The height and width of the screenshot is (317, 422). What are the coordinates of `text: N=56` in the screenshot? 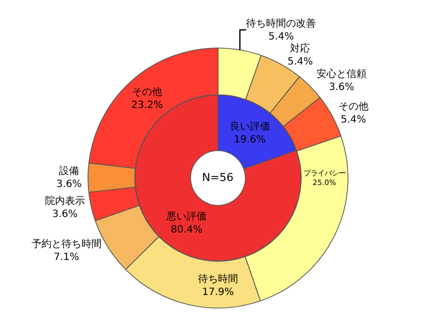 It's located at (218, 177).